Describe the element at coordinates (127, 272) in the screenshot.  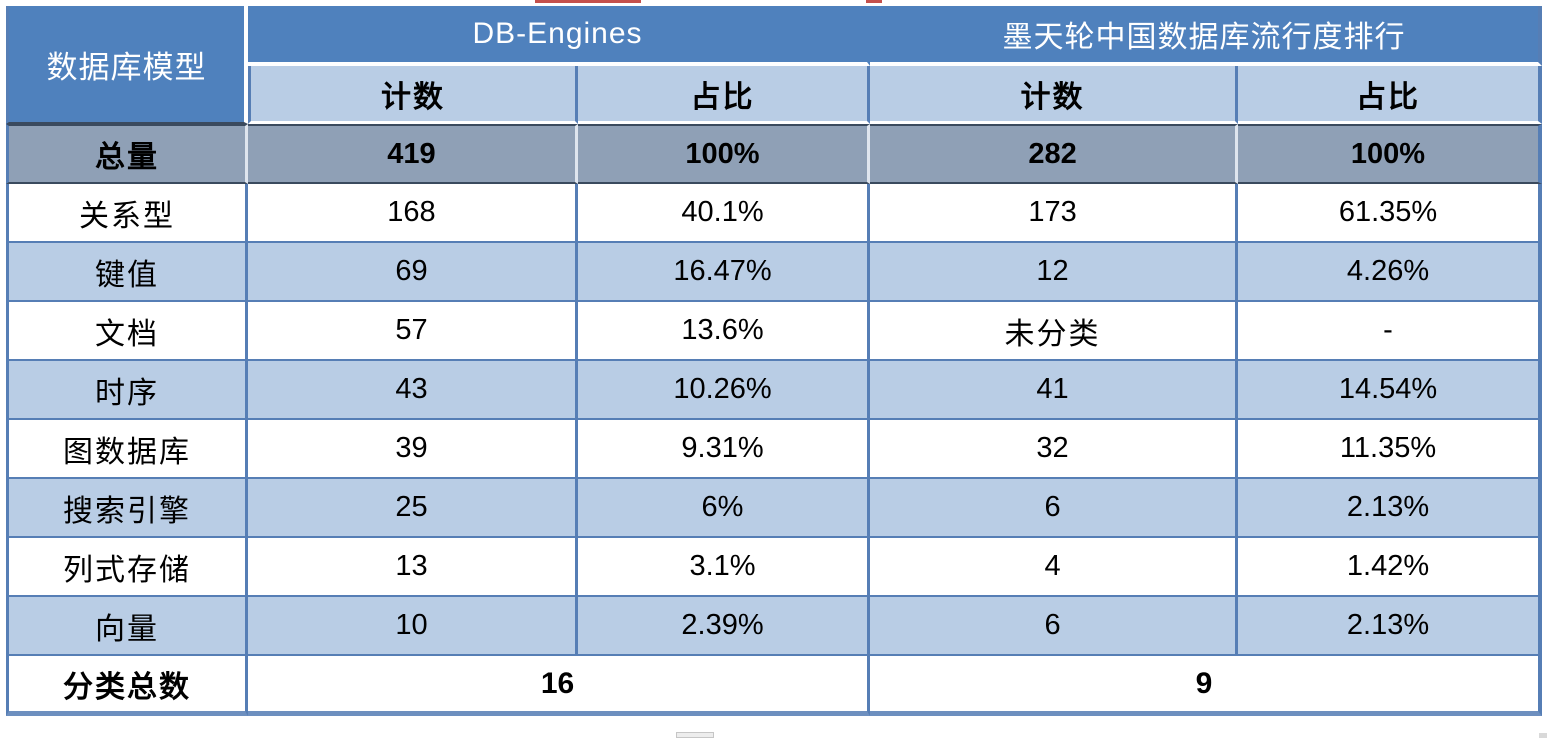
I see `row-label: 键值` at that location.